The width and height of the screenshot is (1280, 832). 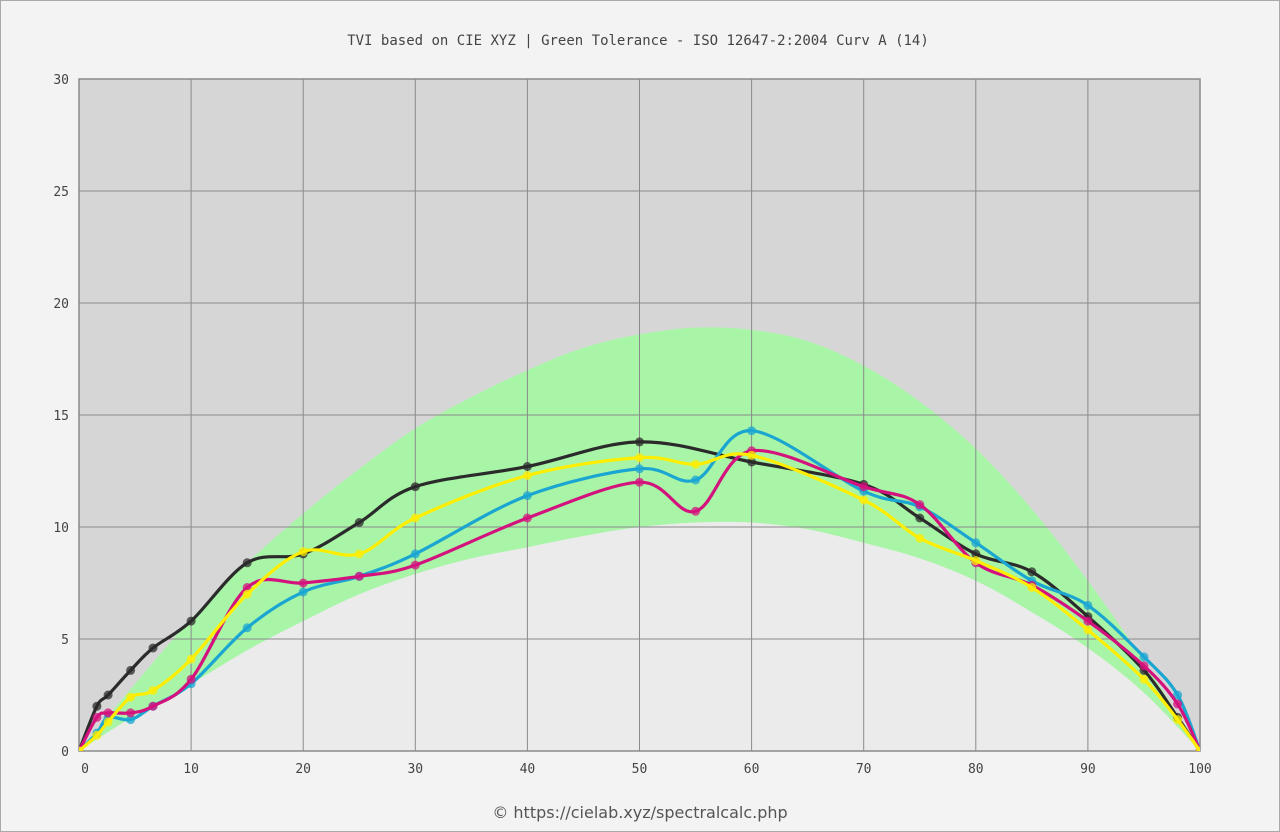 I want to click on x-tick-label: 20, so click(x=303, y=769).